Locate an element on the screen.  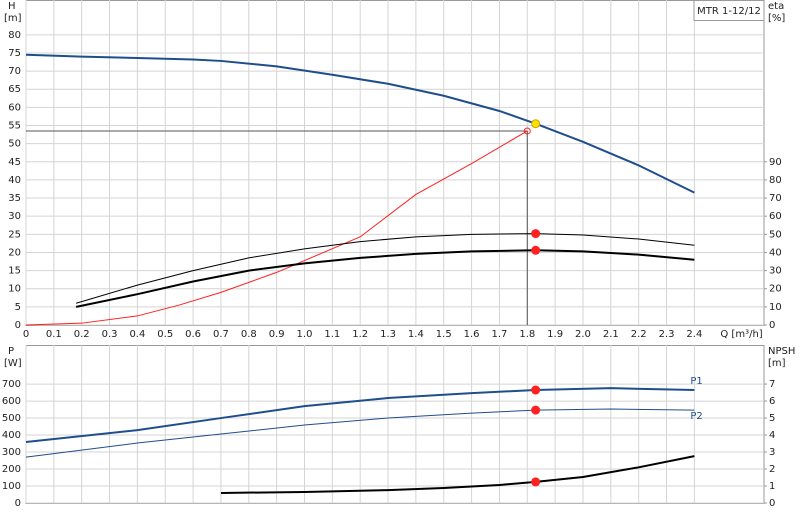
y-tick-label: 50 is located at coordinates (14, 144).